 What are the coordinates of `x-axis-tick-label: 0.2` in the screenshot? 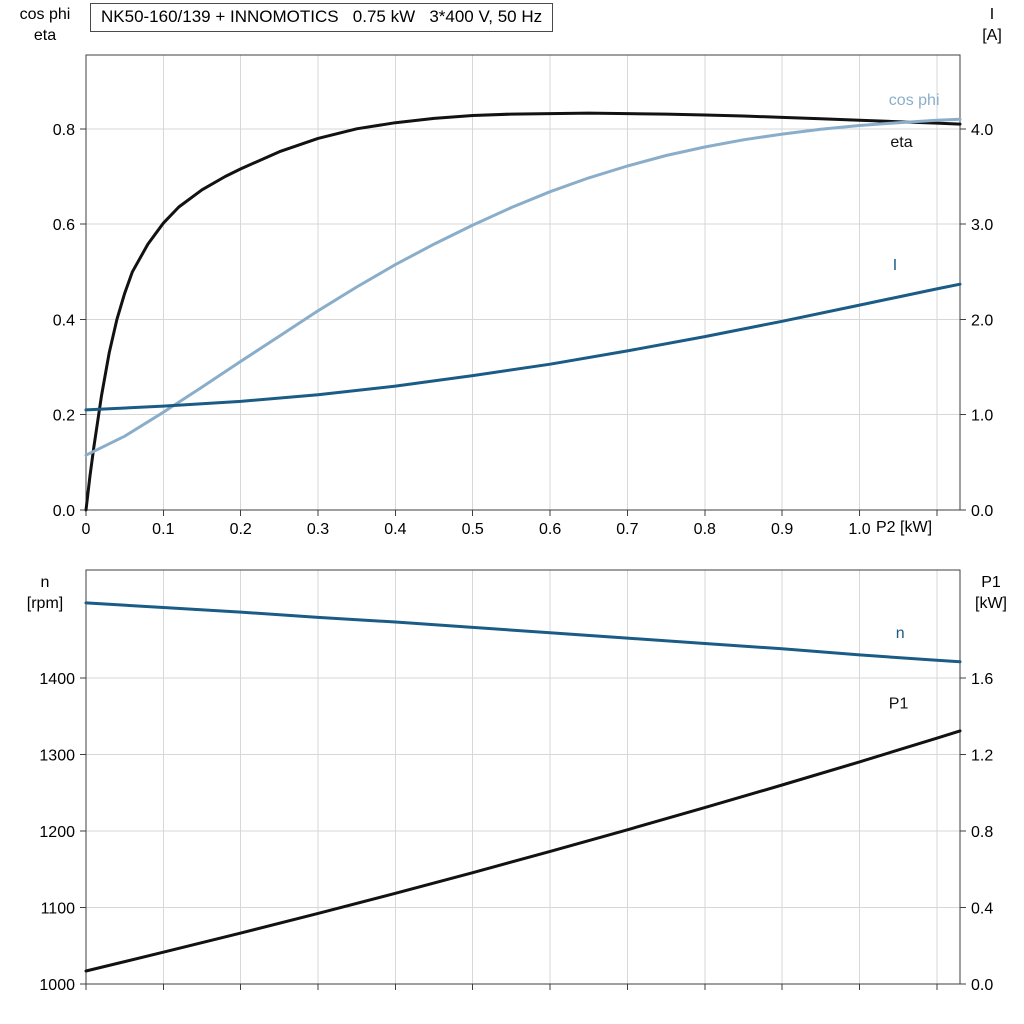 It's located at (241, 529).